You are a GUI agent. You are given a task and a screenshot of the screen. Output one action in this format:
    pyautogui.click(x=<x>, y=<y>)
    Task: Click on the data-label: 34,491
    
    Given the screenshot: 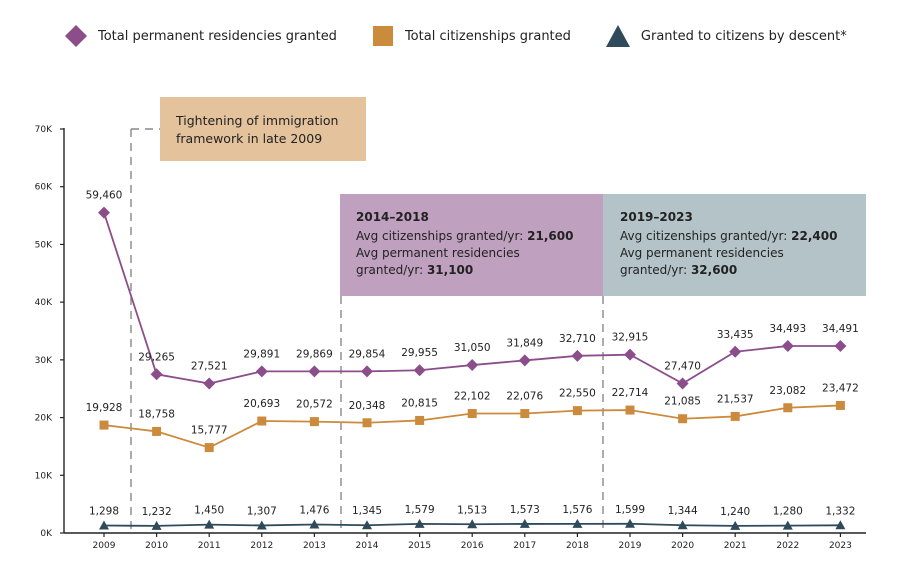 What is the action you would take?
    pyautogui.click(x=840, y=329)
    